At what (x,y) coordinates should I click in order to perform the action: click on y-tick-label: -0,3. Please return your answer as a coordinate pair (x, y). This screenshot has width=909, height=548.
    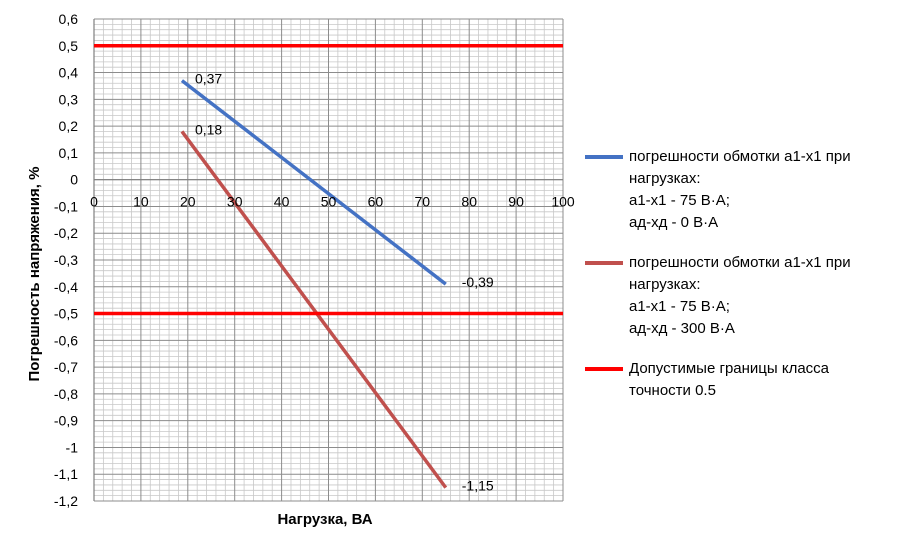
    Looking at the image, I should click on (66, 260).